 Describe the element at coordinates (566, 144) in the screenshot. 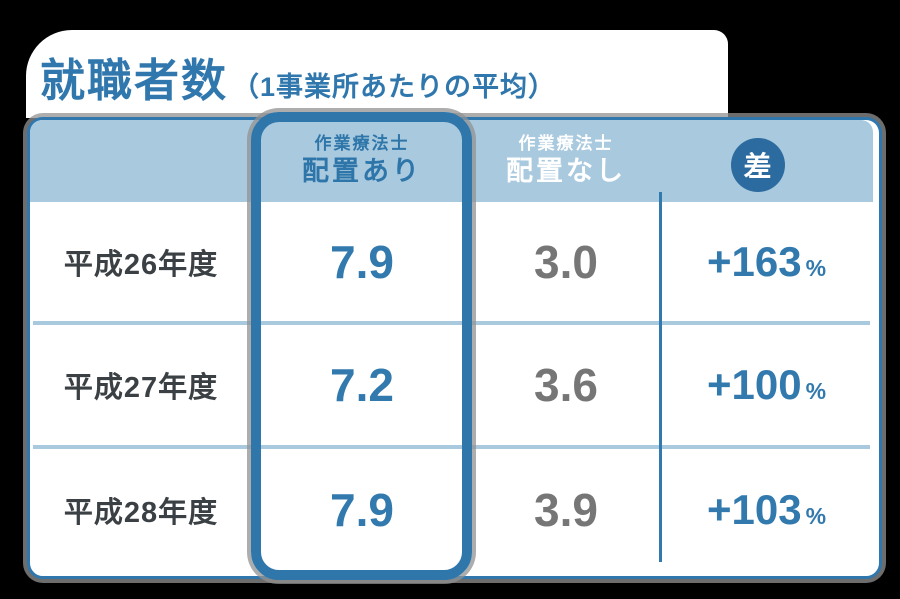

I see `header-without-ot-line1: 作業療法士` at that location.